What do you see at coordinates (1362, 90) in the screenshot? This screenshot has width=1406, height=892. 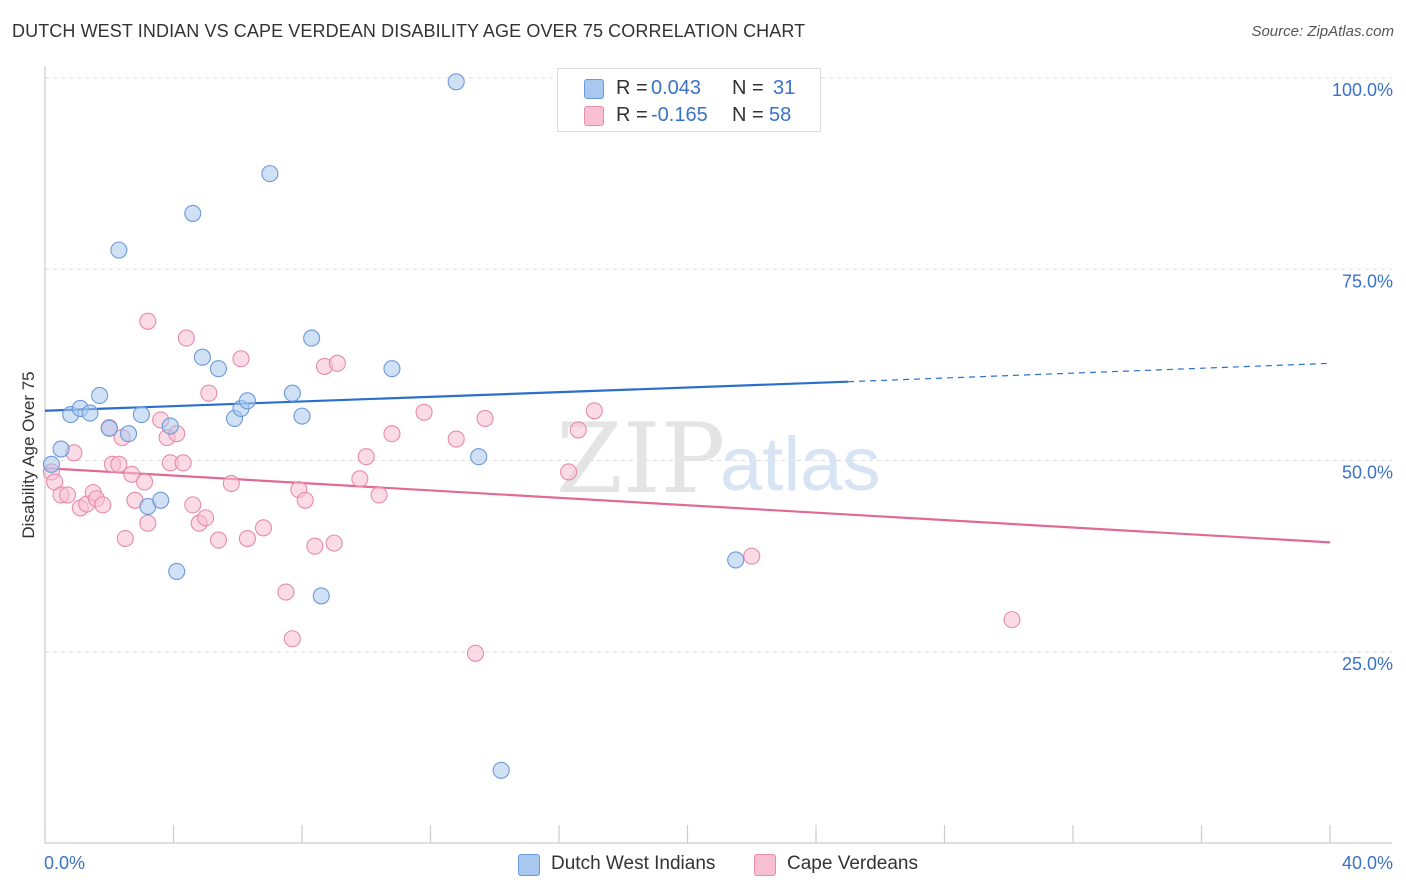 I see `y-tick-label: 100.0%` at bounding box center [1362, 90].